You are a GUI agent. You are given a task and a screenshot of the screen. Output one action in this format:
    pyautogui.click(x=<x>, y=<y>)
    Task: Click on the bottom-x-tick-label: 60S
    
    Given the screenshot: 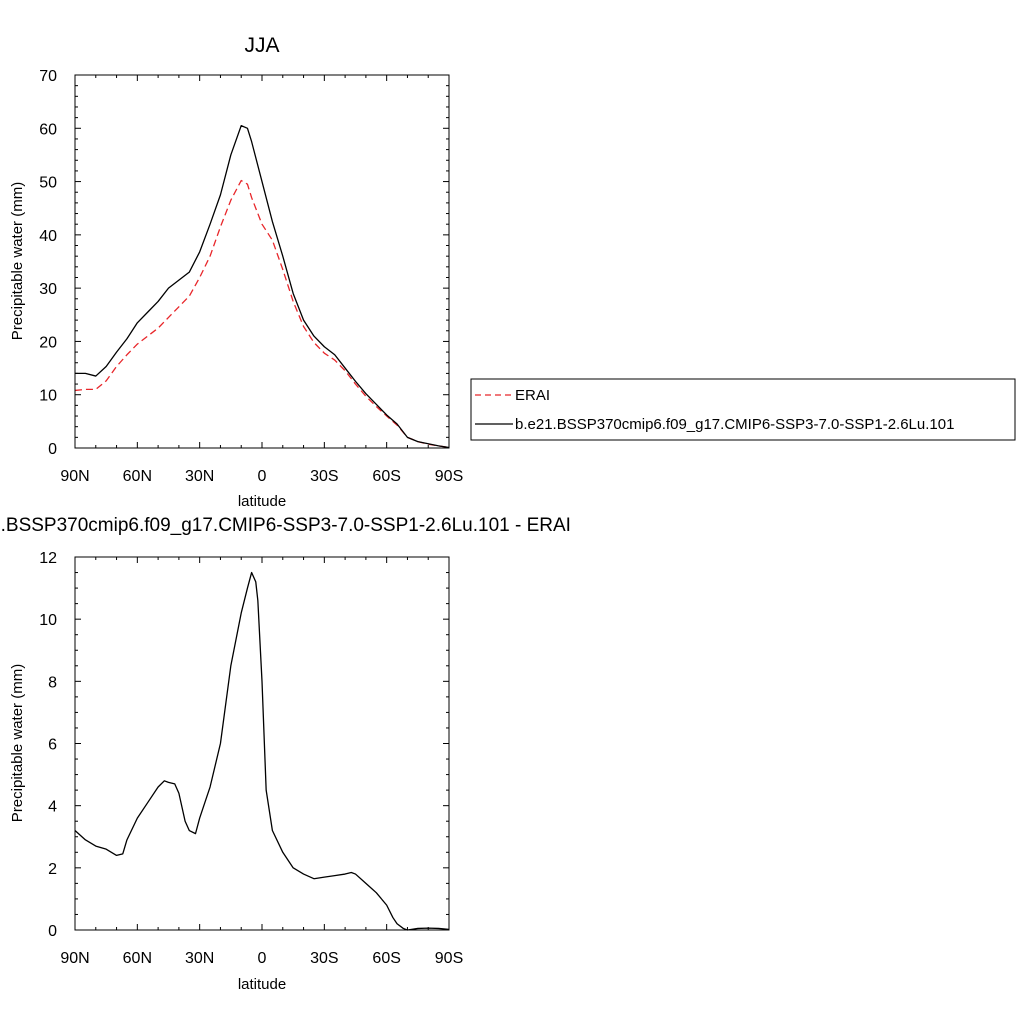 What is the action you would take?
    pyautogui.click(x=386, y=958)
    